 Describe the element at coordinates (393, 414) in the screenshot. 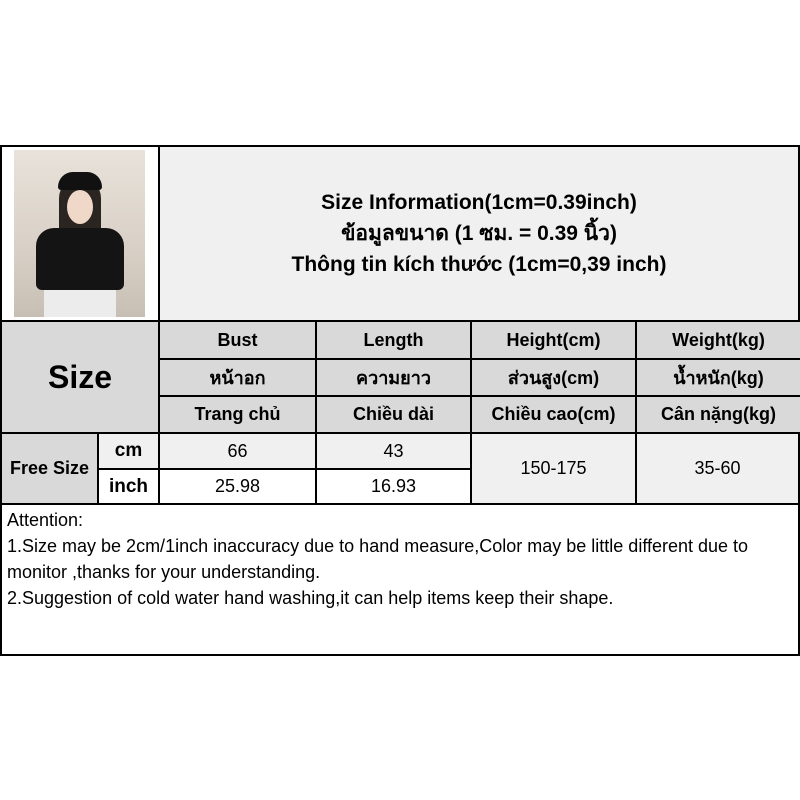

I see `column-header-vi: Chiều dài` at that location.